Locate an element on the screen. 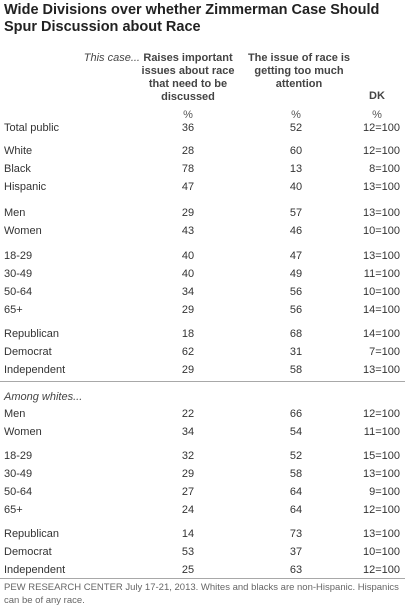 Image resolution: width=405 pixels, height=614 pixels. value-too-much-attention: 66 is located at coordinates (296, 414).